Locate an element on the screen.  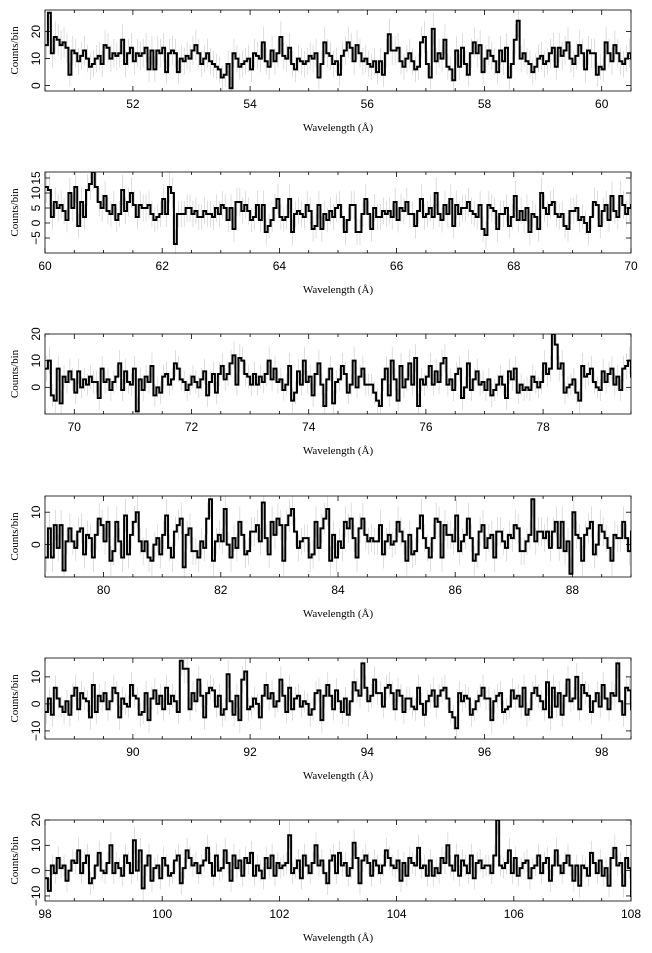
x-tick-label: 84 is located at coordinates (338, 590).